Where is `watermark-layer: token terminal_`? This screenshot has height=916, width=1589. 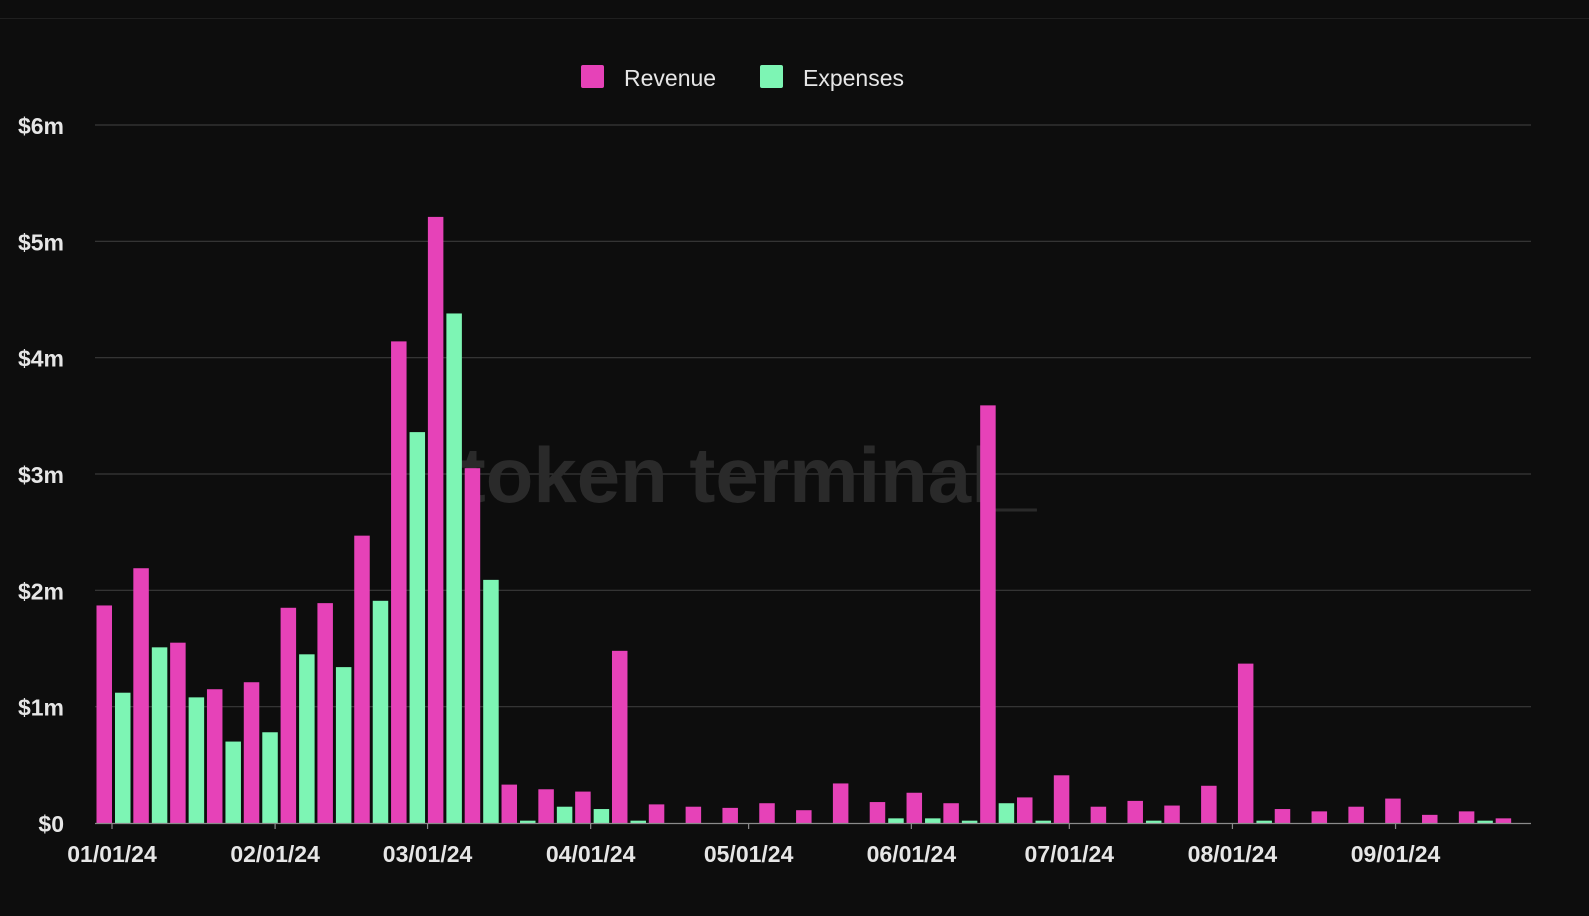
watermark-layer: token terminal_ is located at coordinates (749, 475).